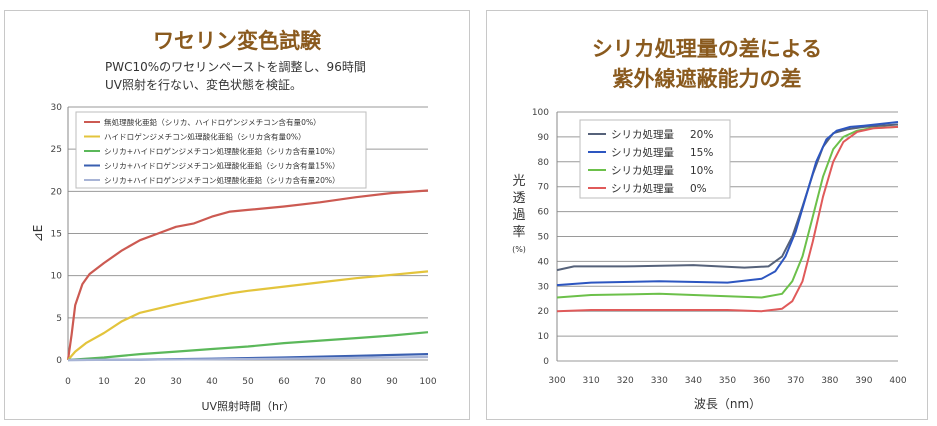  What do you see at coordinates (727, 381) in the screenshot?
I see `x-tick-label: 350` at bounding box center [727, 381].